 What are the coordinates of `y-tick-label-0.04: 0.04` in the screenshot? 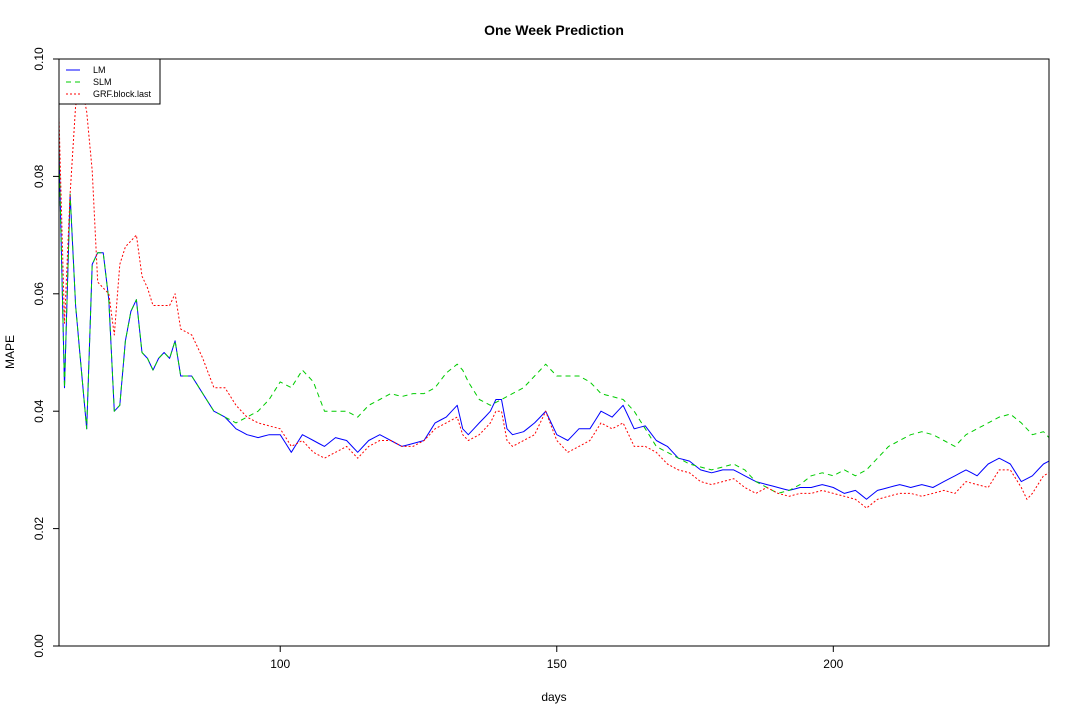 It's located at (39, 411).